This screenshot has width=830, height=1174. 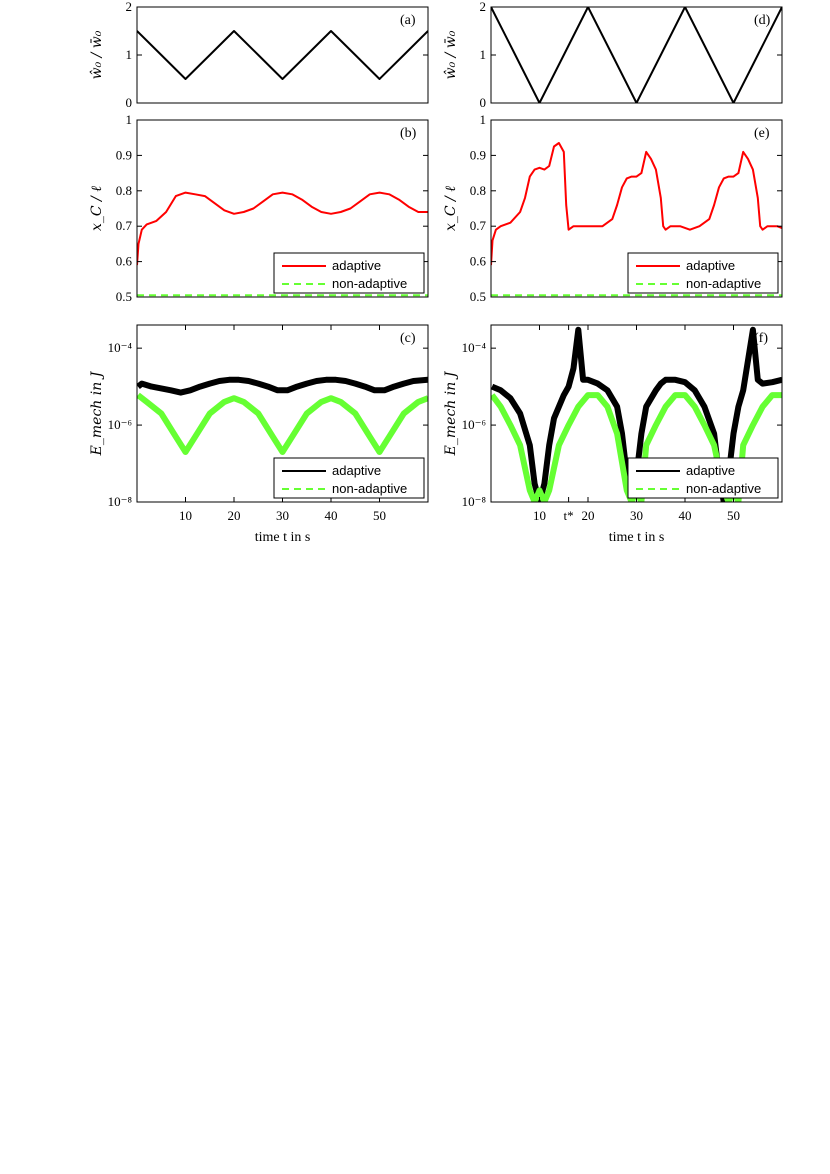 I want to click on panel-label: (b), so click(x=408, y=133).